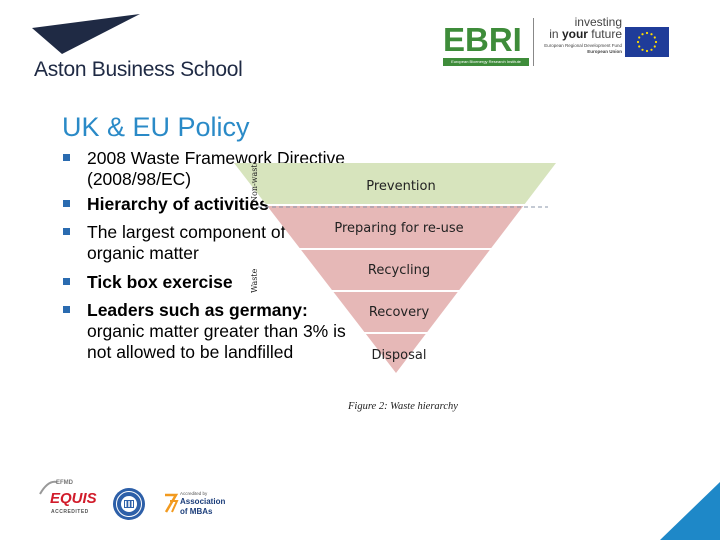  Describe the element at coordinates (598, 22) in the screenshot. I see `investing-line: investing` at that location.